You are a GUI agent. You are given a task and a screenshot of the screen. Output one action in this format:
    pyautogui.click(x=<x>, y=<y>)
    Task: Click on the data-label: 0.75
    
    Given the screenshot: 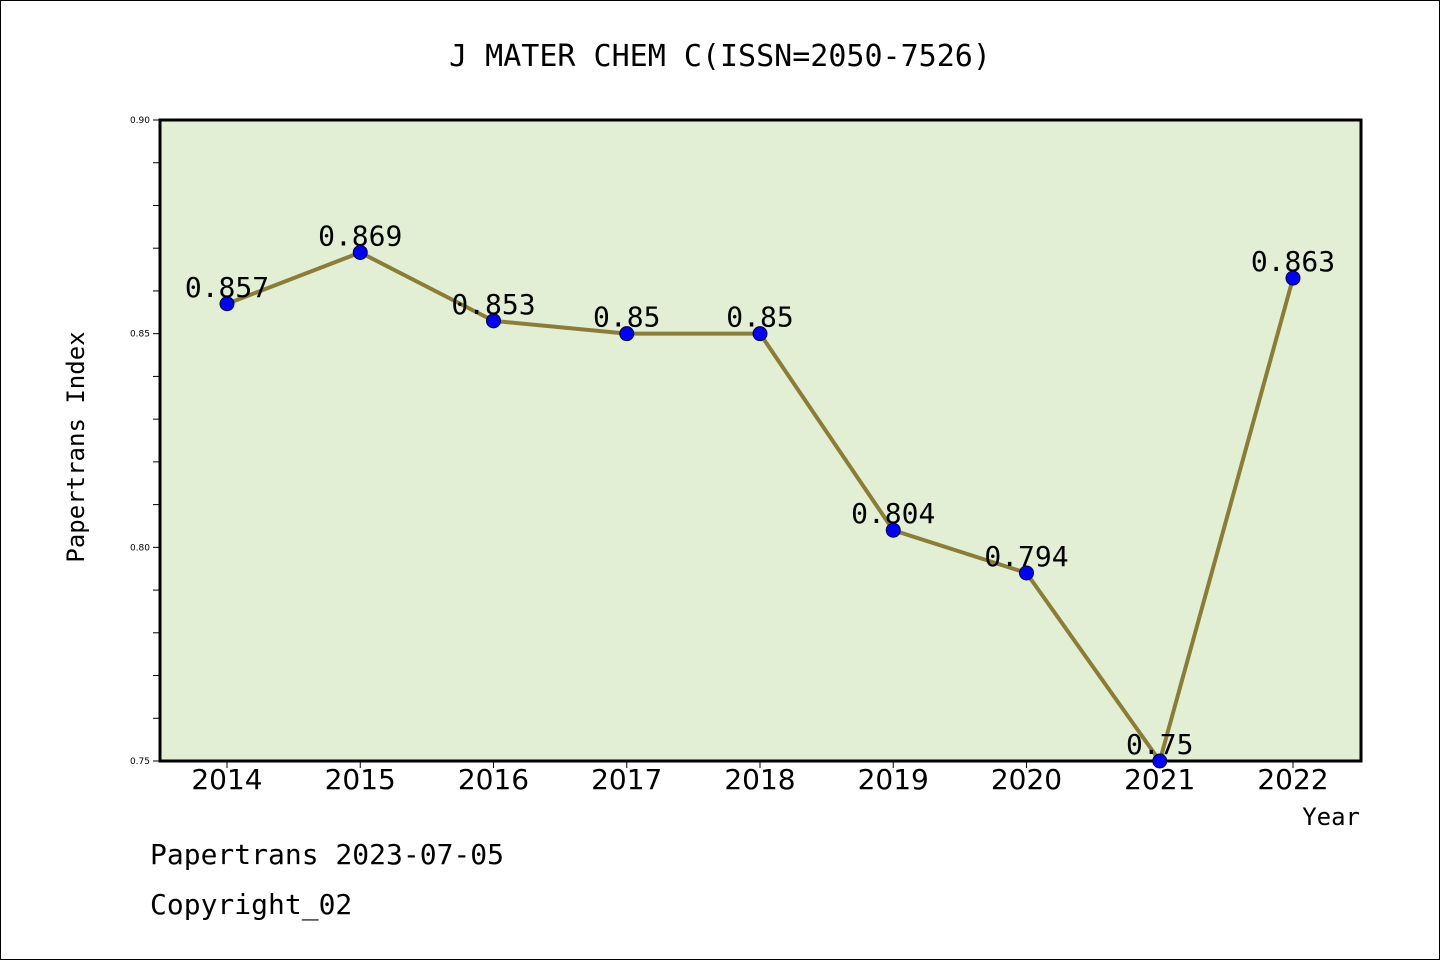 What is the action you would take?
    pyautogui.click(x=1159, y=744)
    